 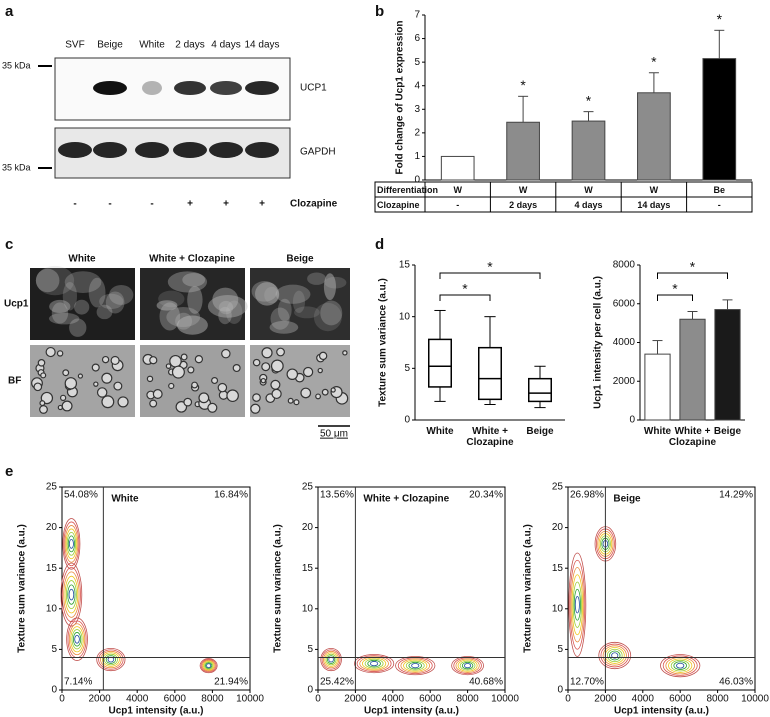 I want to click on x-tick-label: 0, so click(x=62, y=699).